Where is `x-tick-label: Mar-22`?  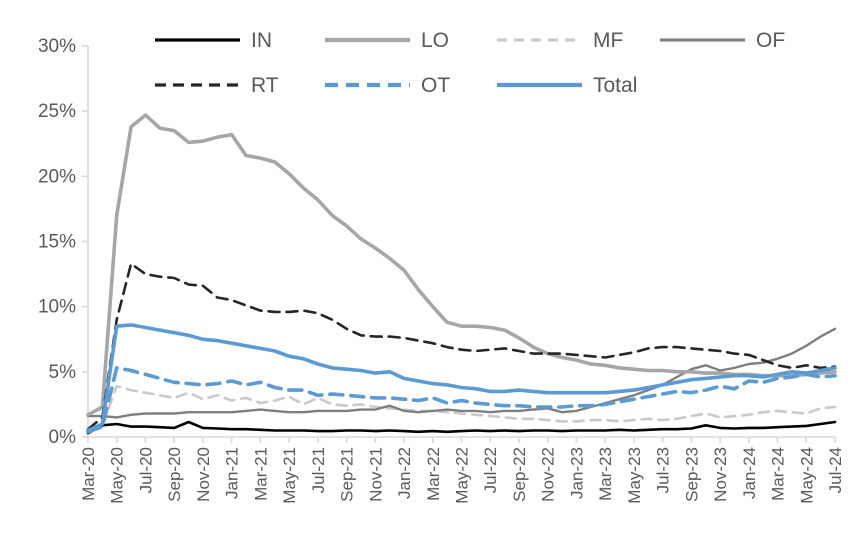
x-tick-label: Mar-22 is located at coordinates (433, 474).